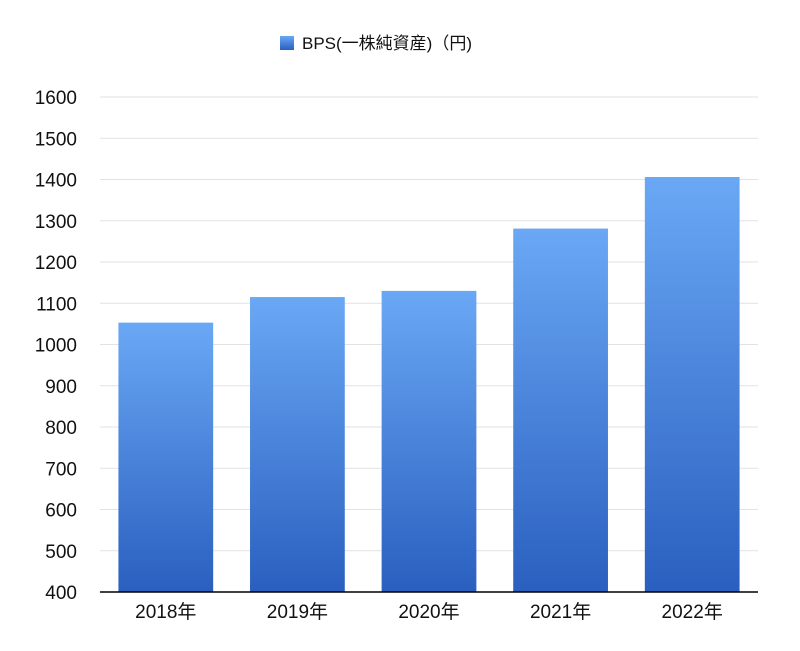  Describe the element at coordinates (61, 428) in the screenshot. I see `y-tick-label: 800` at that location.